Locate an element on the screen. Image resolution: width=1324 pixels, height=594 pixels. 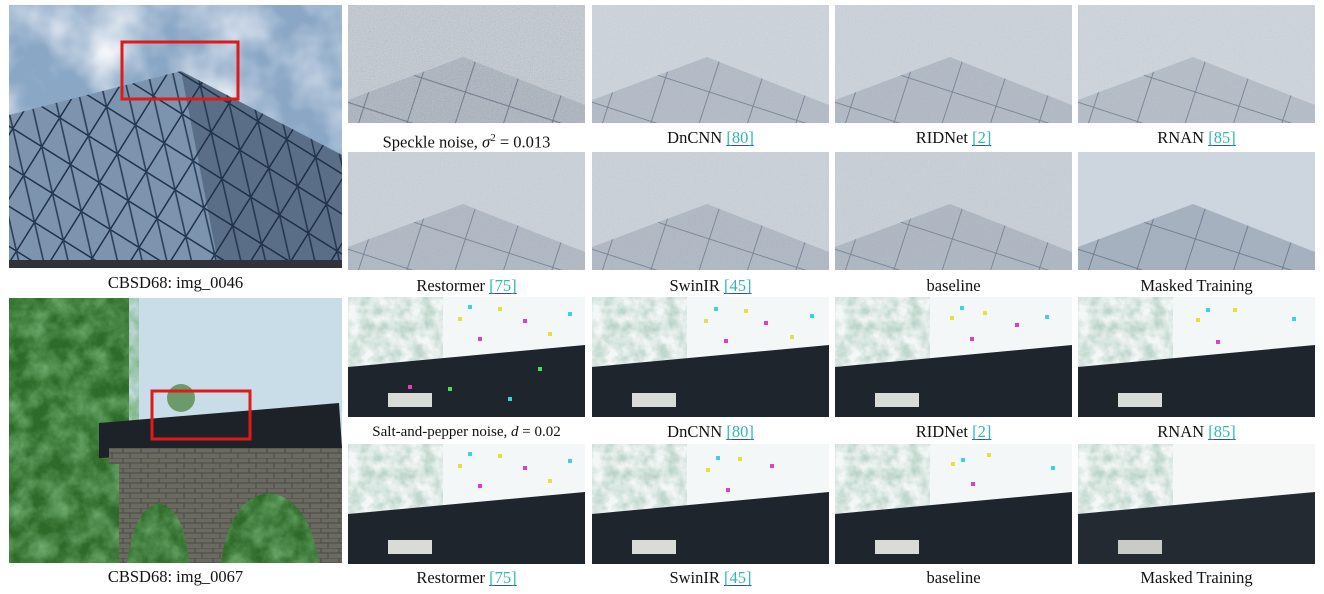
caption-masked-training-1: Masked Training is located at coordinates (1196, 285).